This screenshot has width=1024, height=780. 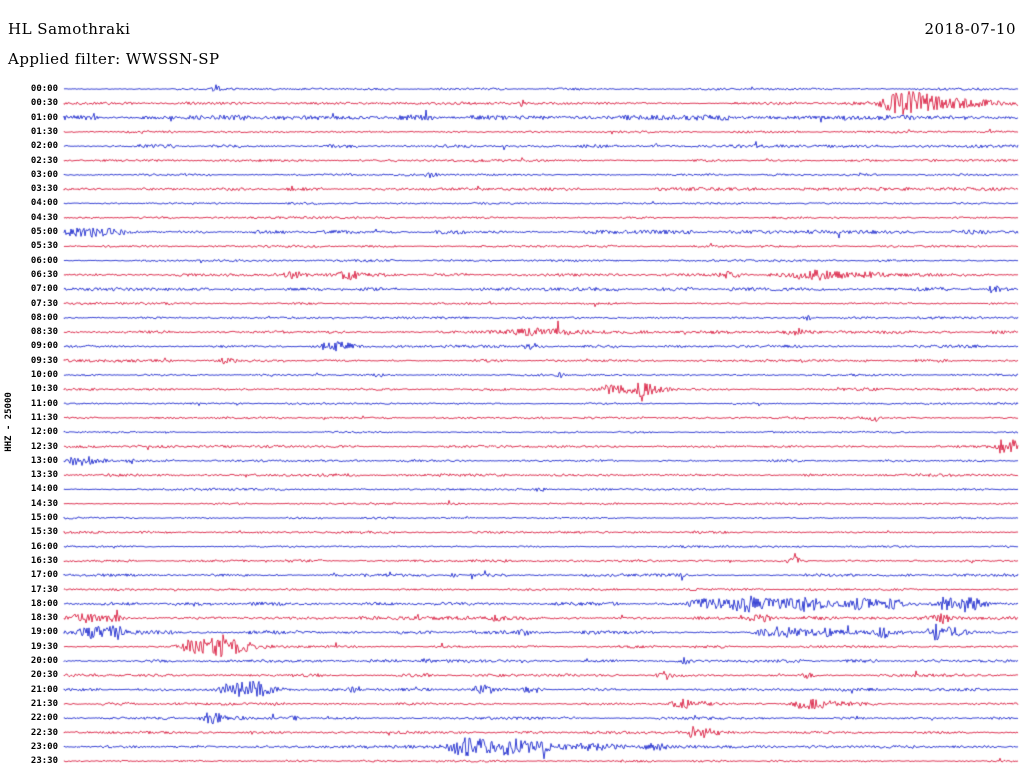 What do you see at coordinates (44, 489) in the screenshot?
I see `time-label: 14:00` at bounding box center [44, 489].